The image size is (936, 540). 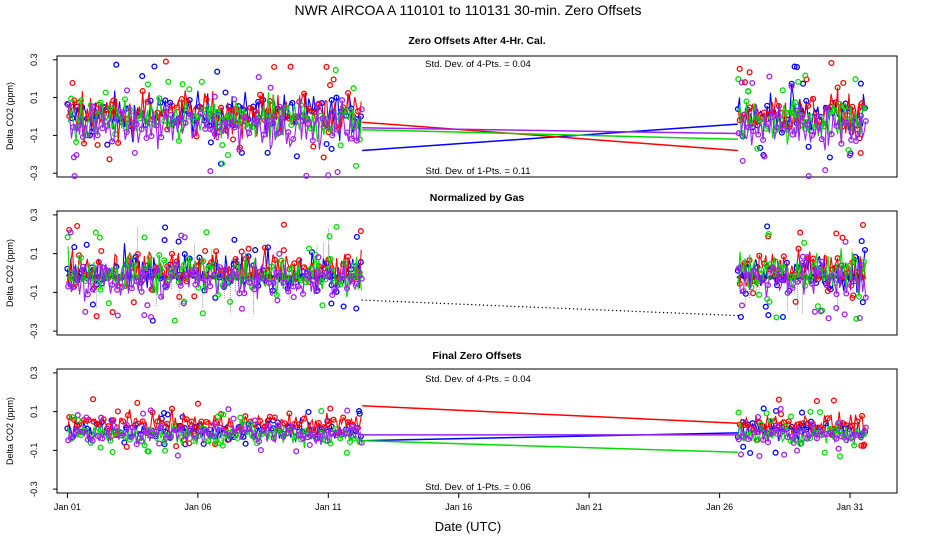 I want to click on stat-std-dev-4pts: Std. Dev. of 4-Pts. = 0.04, so click(x=478, y=64).